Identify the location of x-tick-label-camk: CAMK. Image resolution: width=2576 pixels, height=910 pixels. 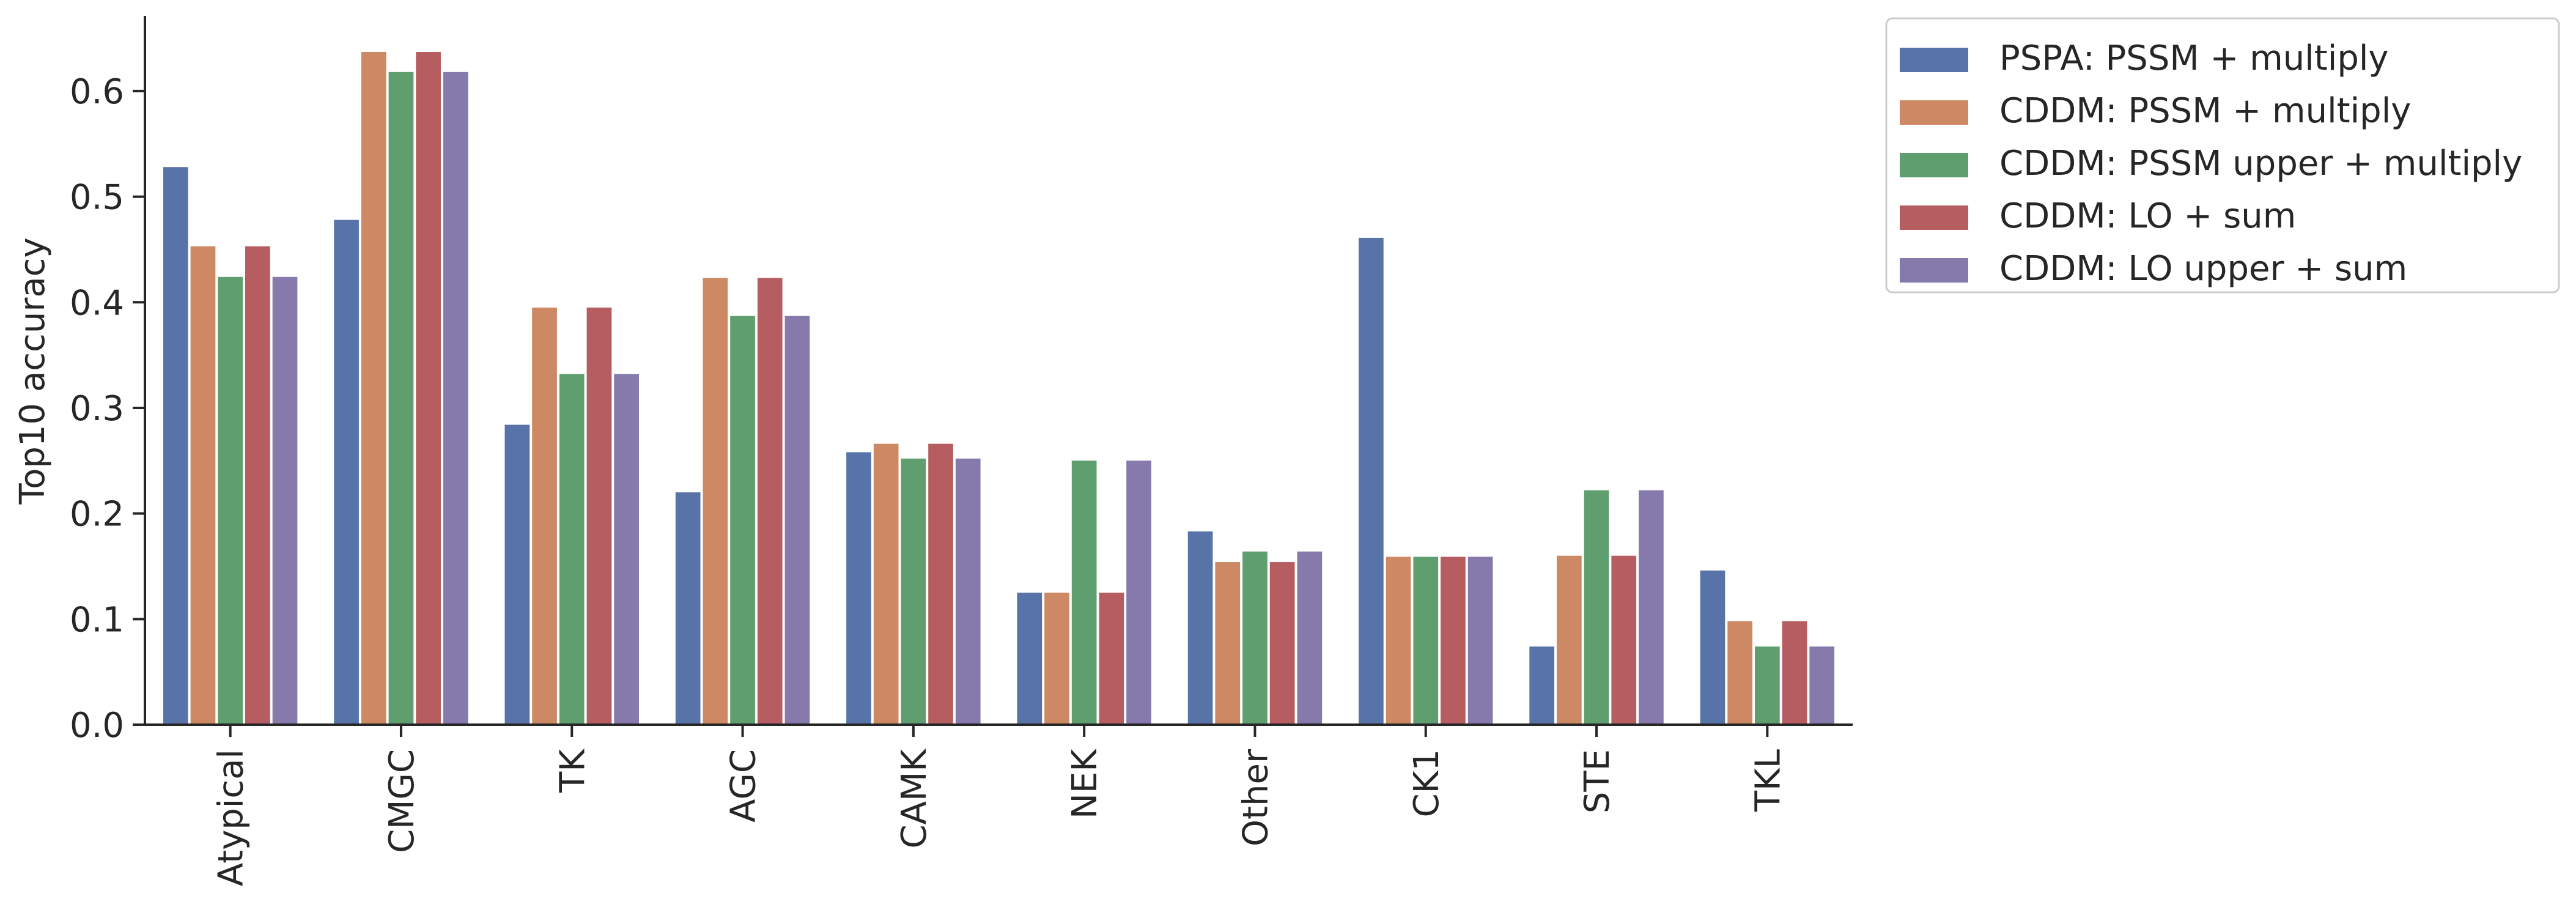
(914, 799).